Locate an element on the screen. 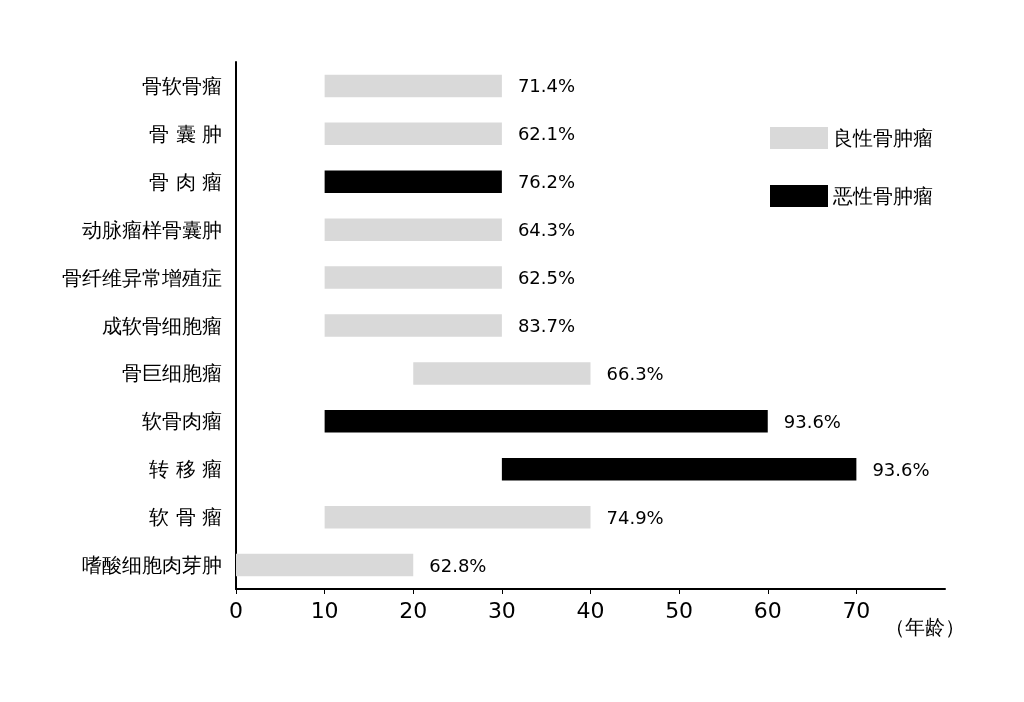  x-tick-label: 70 is located at coordinates (856, 610).